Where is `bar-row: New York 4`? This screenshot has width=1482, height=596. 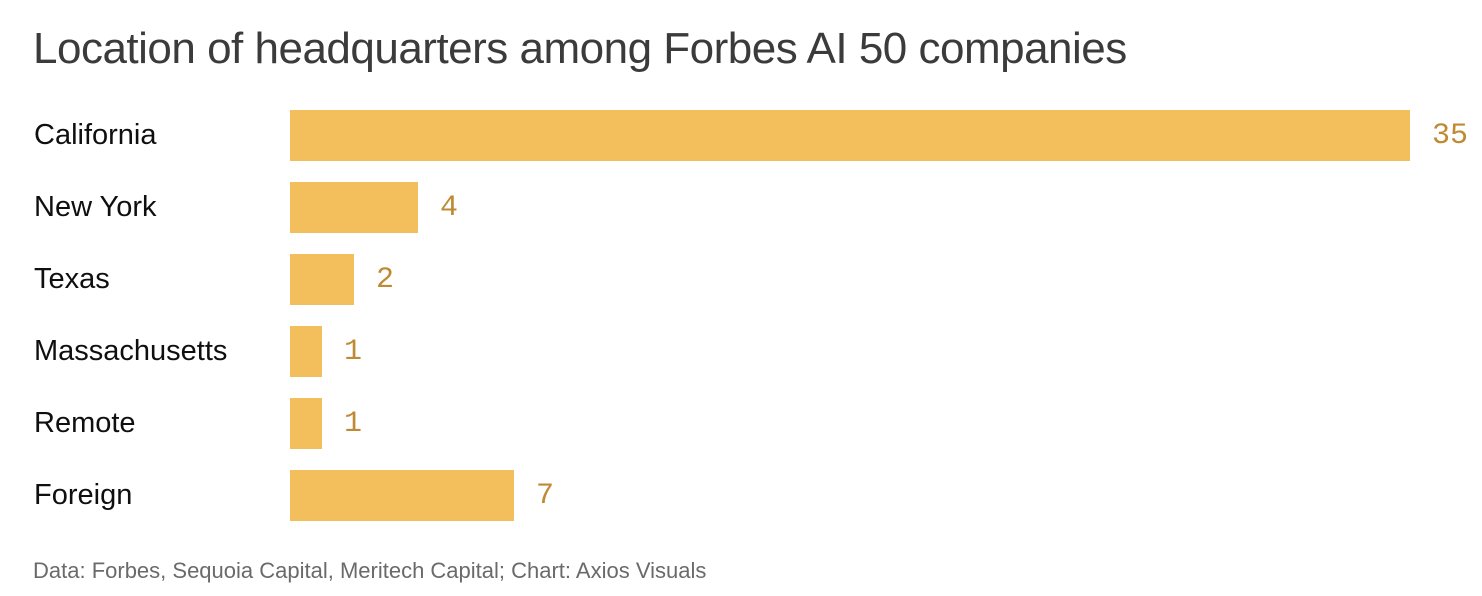 bar-row: New York 4 is located at coordinates (758, 207).